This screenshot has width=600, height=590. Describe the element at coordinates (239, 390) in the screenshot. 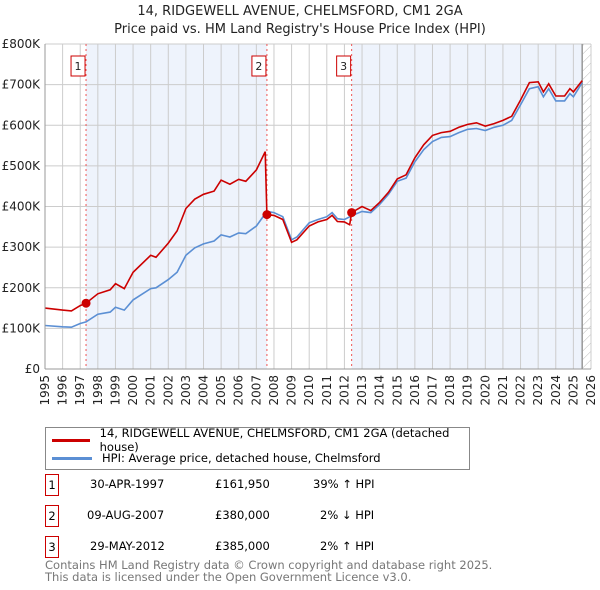

I see `x-tick-label: 2006` at that location.